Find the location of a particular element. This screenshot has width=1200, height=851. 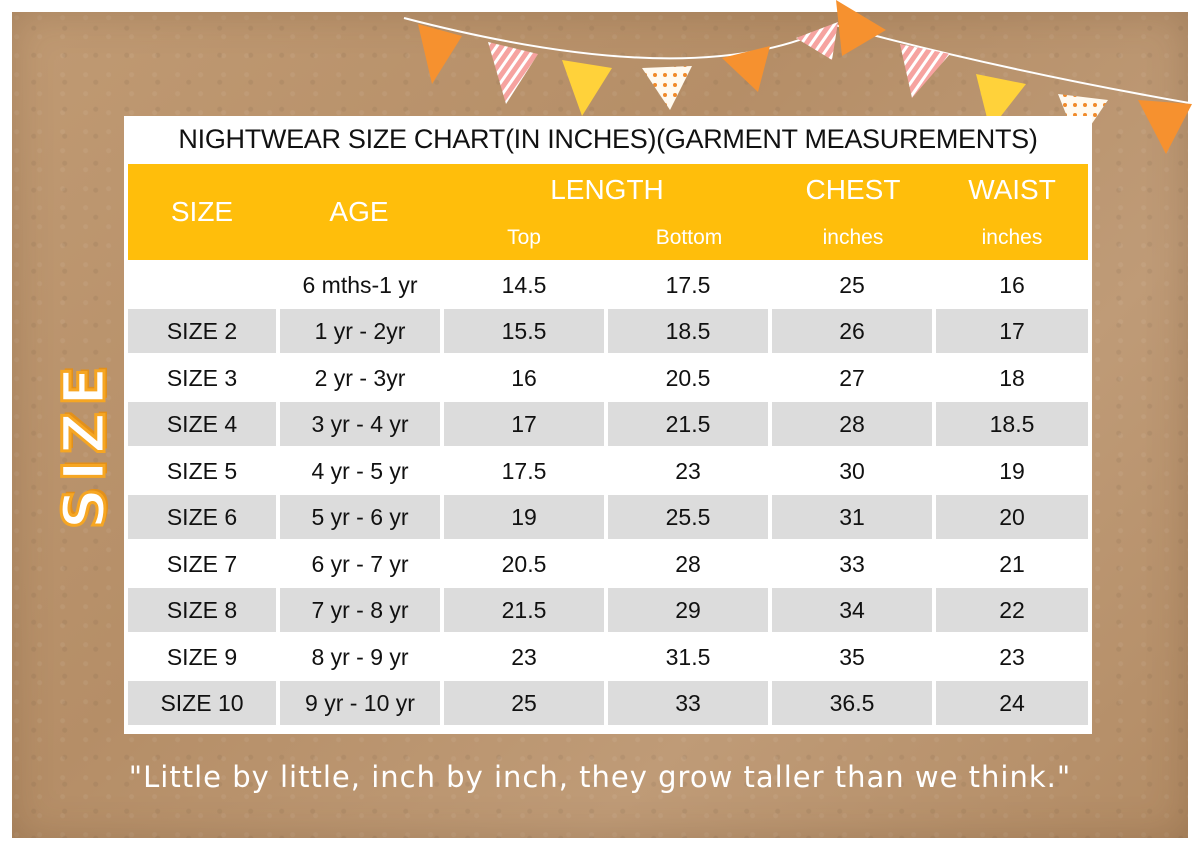

cell-chest: 28 is located at coordinates (852, 424).